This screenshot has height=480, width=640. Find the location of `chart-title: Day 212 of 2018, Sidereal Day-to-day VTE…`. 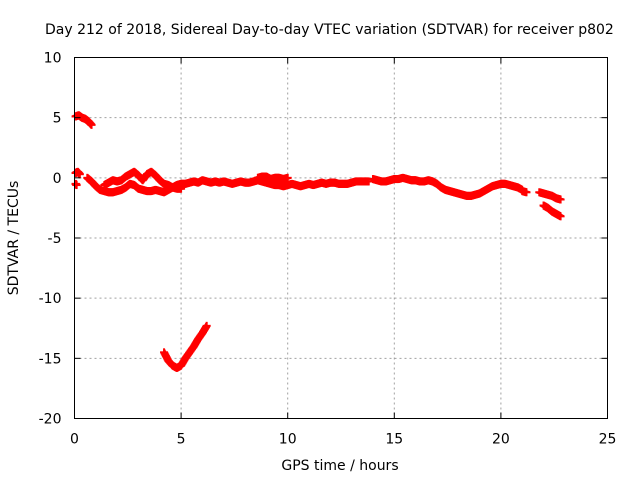

chart-title: Day 212 of 2018, Sidereal Day-to-day VTE… is located at coordinates (329, 30).